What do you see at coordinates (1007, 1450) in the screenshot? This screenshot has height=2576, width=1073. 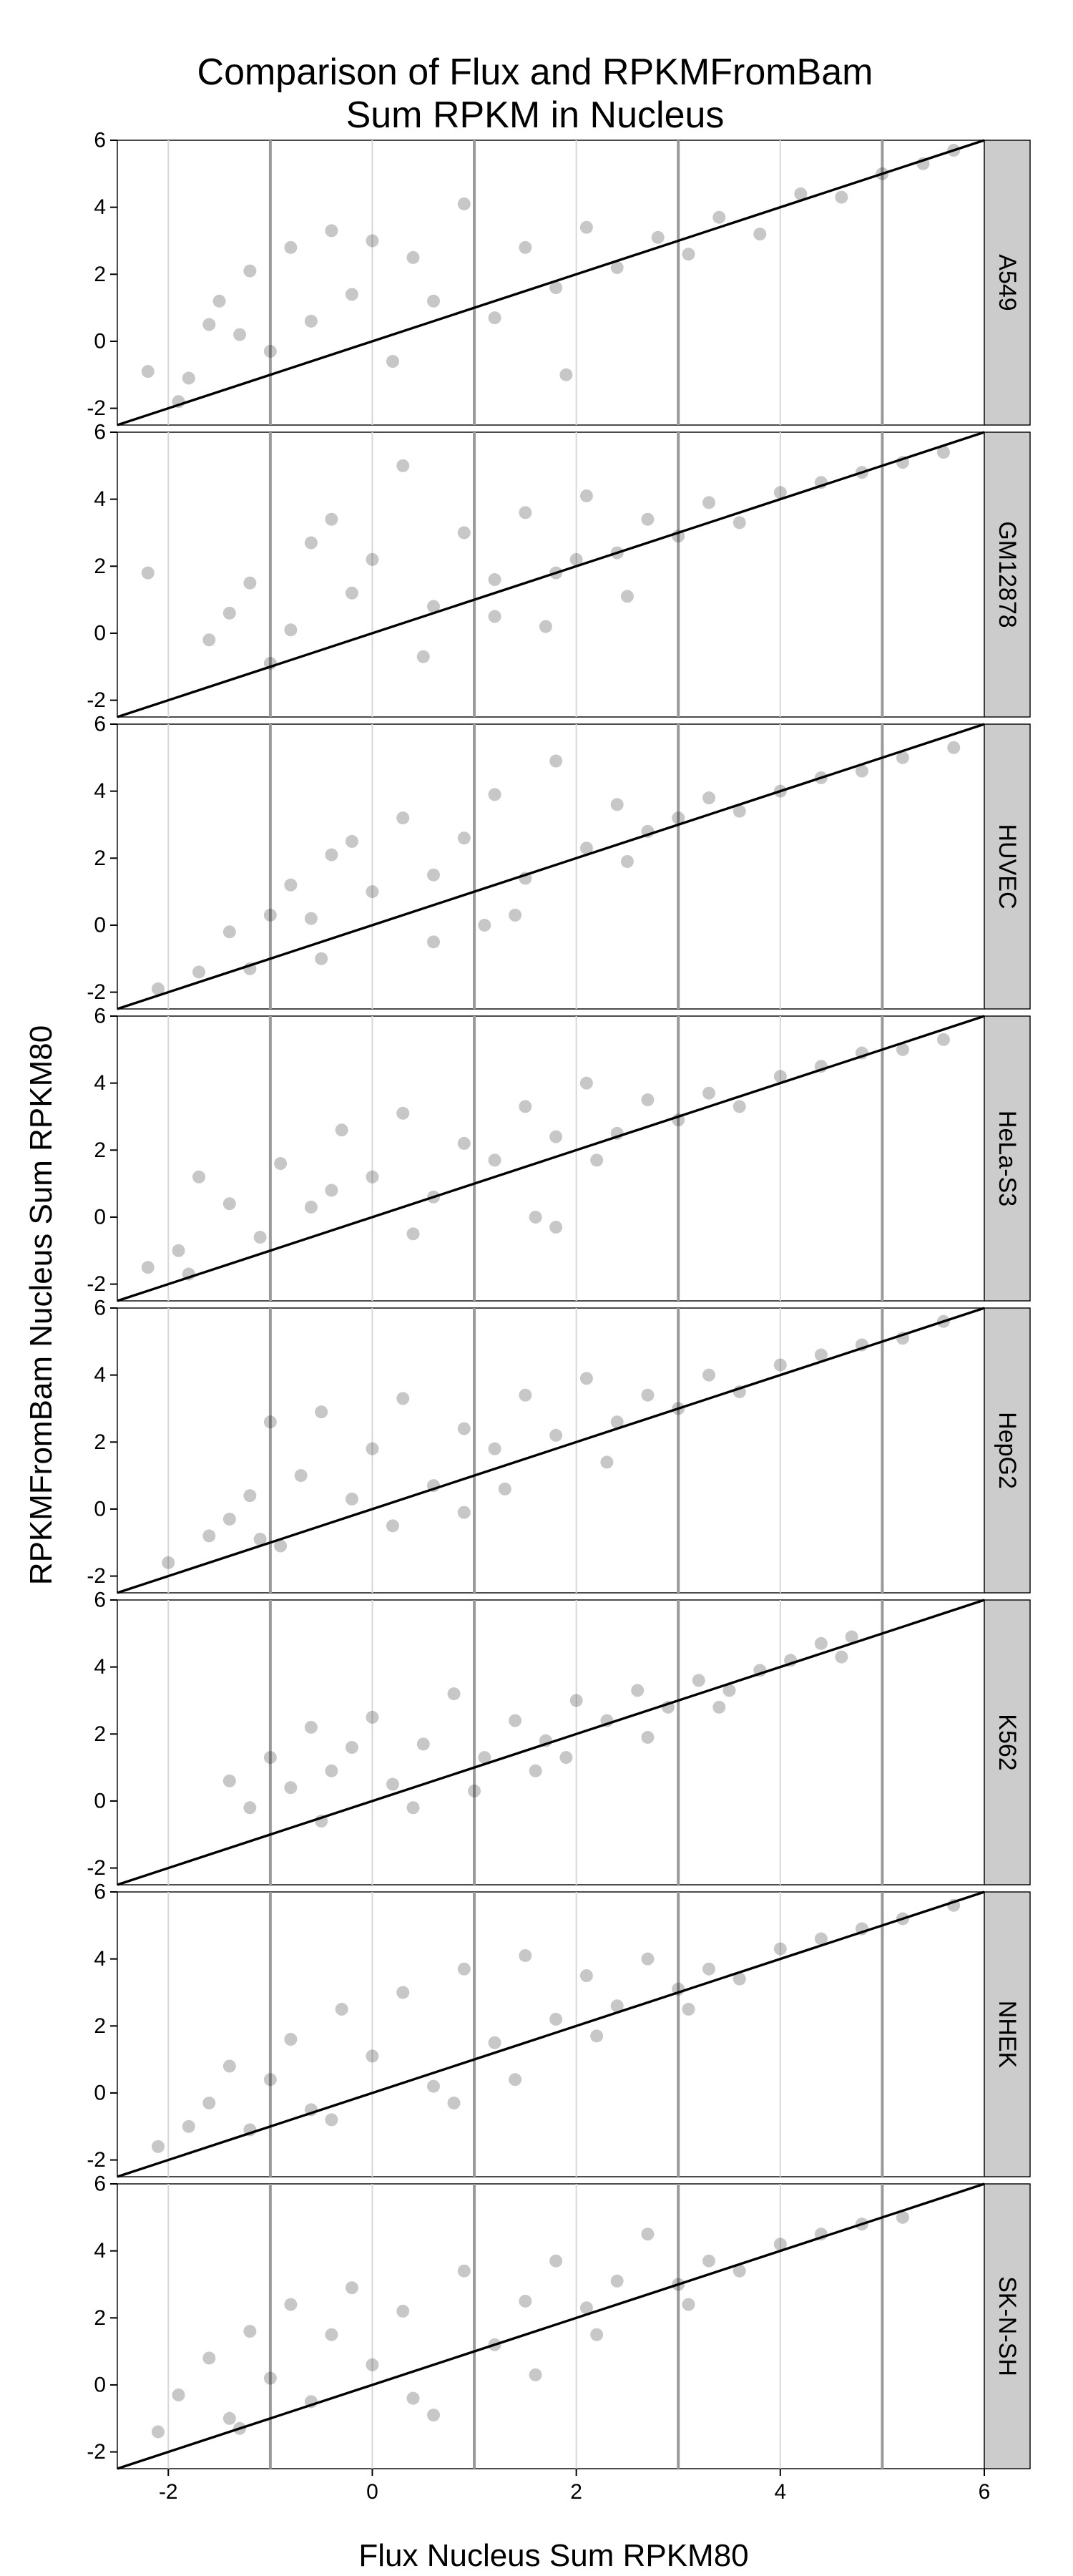 I see `facet-label: HepG2` at bounding box center [1007, 1450].